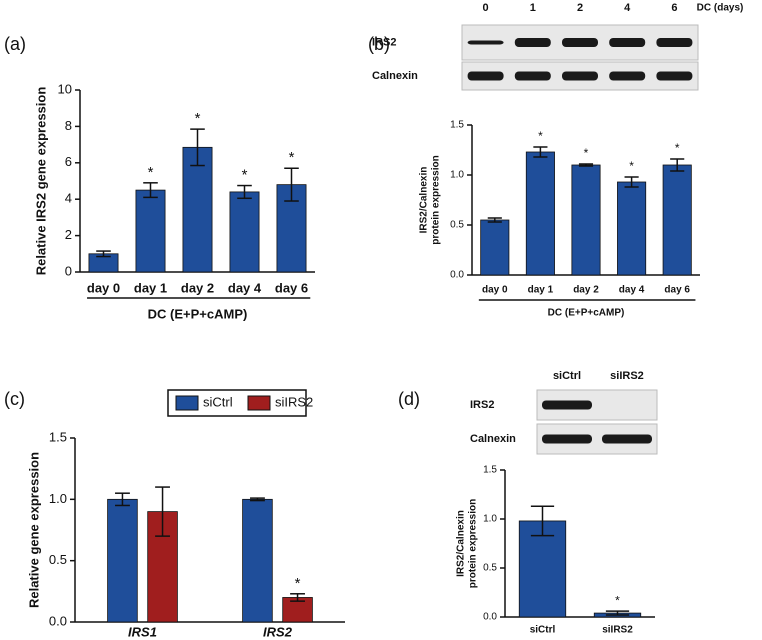  What do you see at coordinates (142, 631) in the screenshot?
I see `x-tick-label: IRS1` at bounding box center [142, 631].